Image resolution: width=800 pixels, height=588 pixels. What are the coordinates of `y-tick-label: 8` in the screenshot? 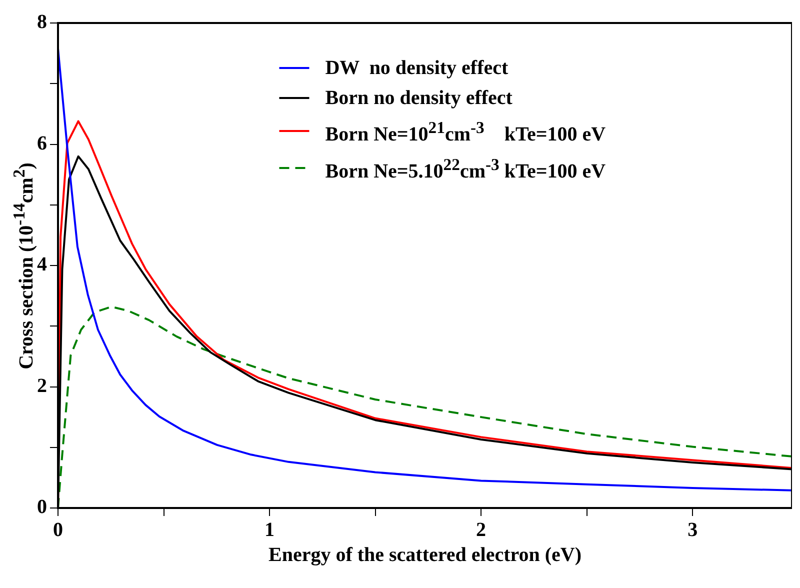 It's located at (42, 22).